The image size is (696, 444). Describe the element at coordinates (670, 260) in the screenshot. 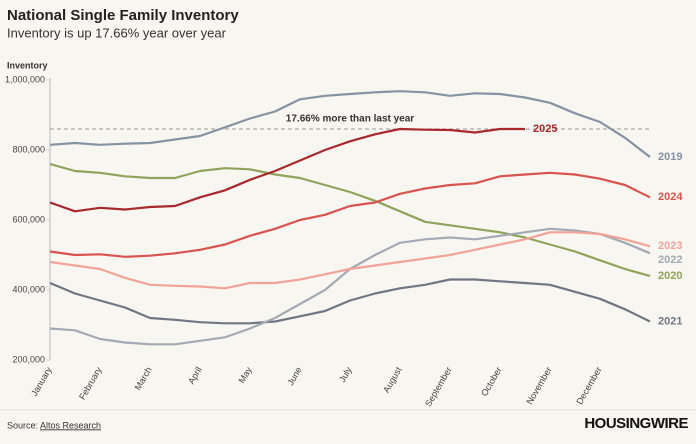

I see `legend-label: 2022` at that location.